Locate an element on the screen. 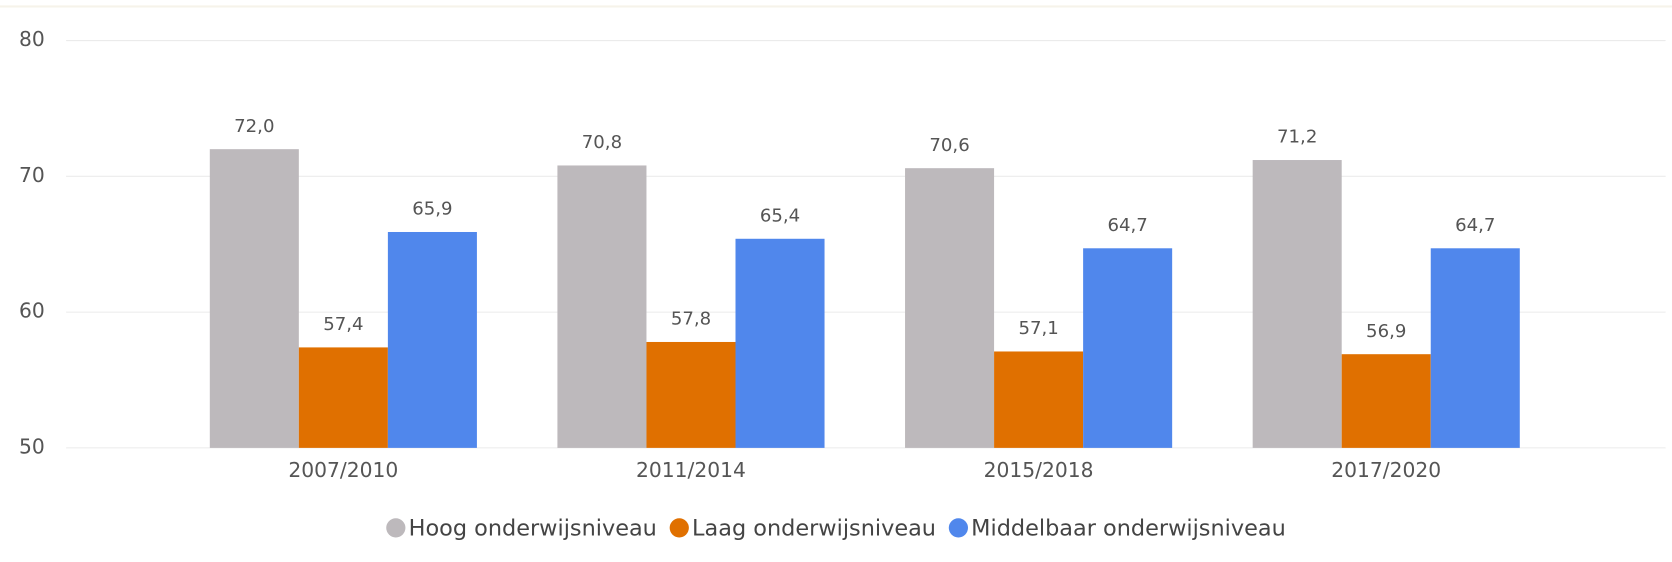  data-label: 72,0 is located at coordinates (254, 126).